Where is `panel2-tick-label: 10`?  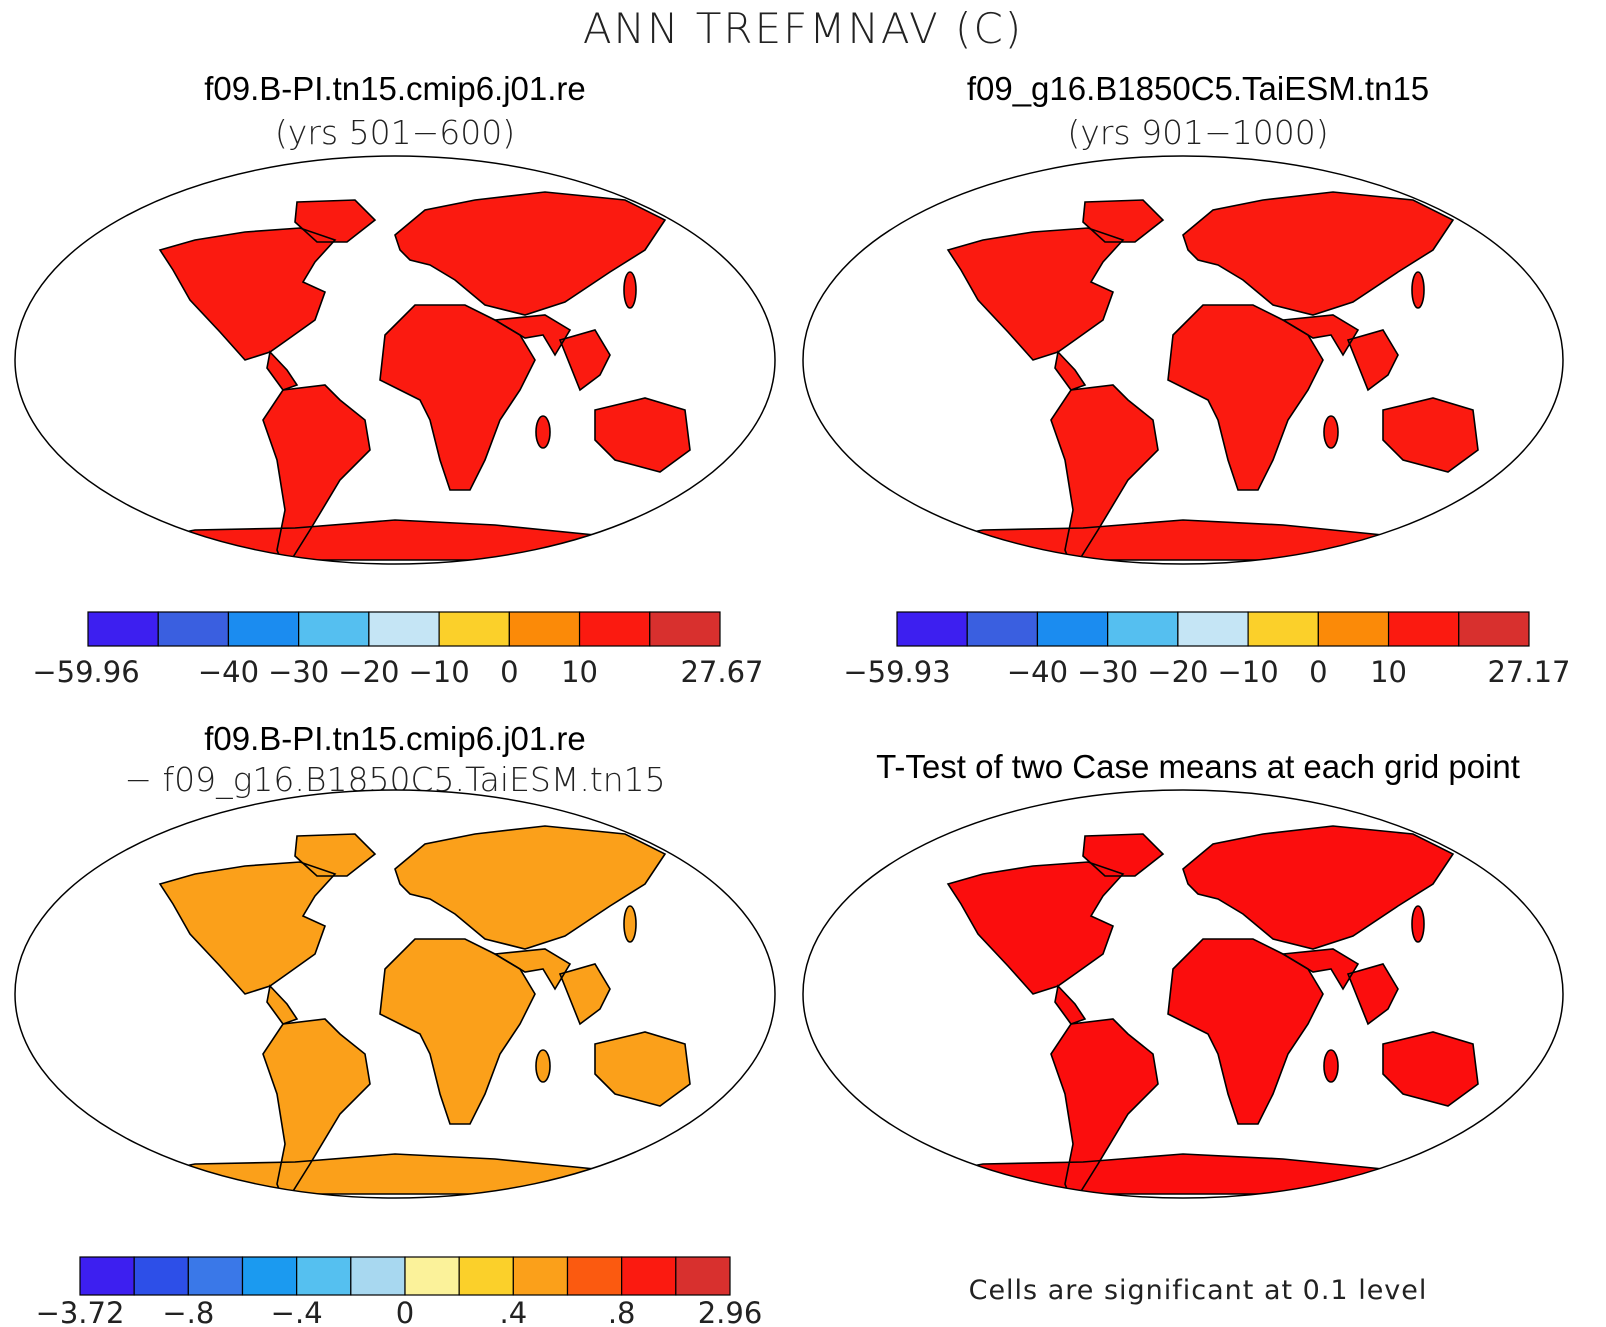 panel2-tick-label: 10 is located at coordinates (1388, 672).